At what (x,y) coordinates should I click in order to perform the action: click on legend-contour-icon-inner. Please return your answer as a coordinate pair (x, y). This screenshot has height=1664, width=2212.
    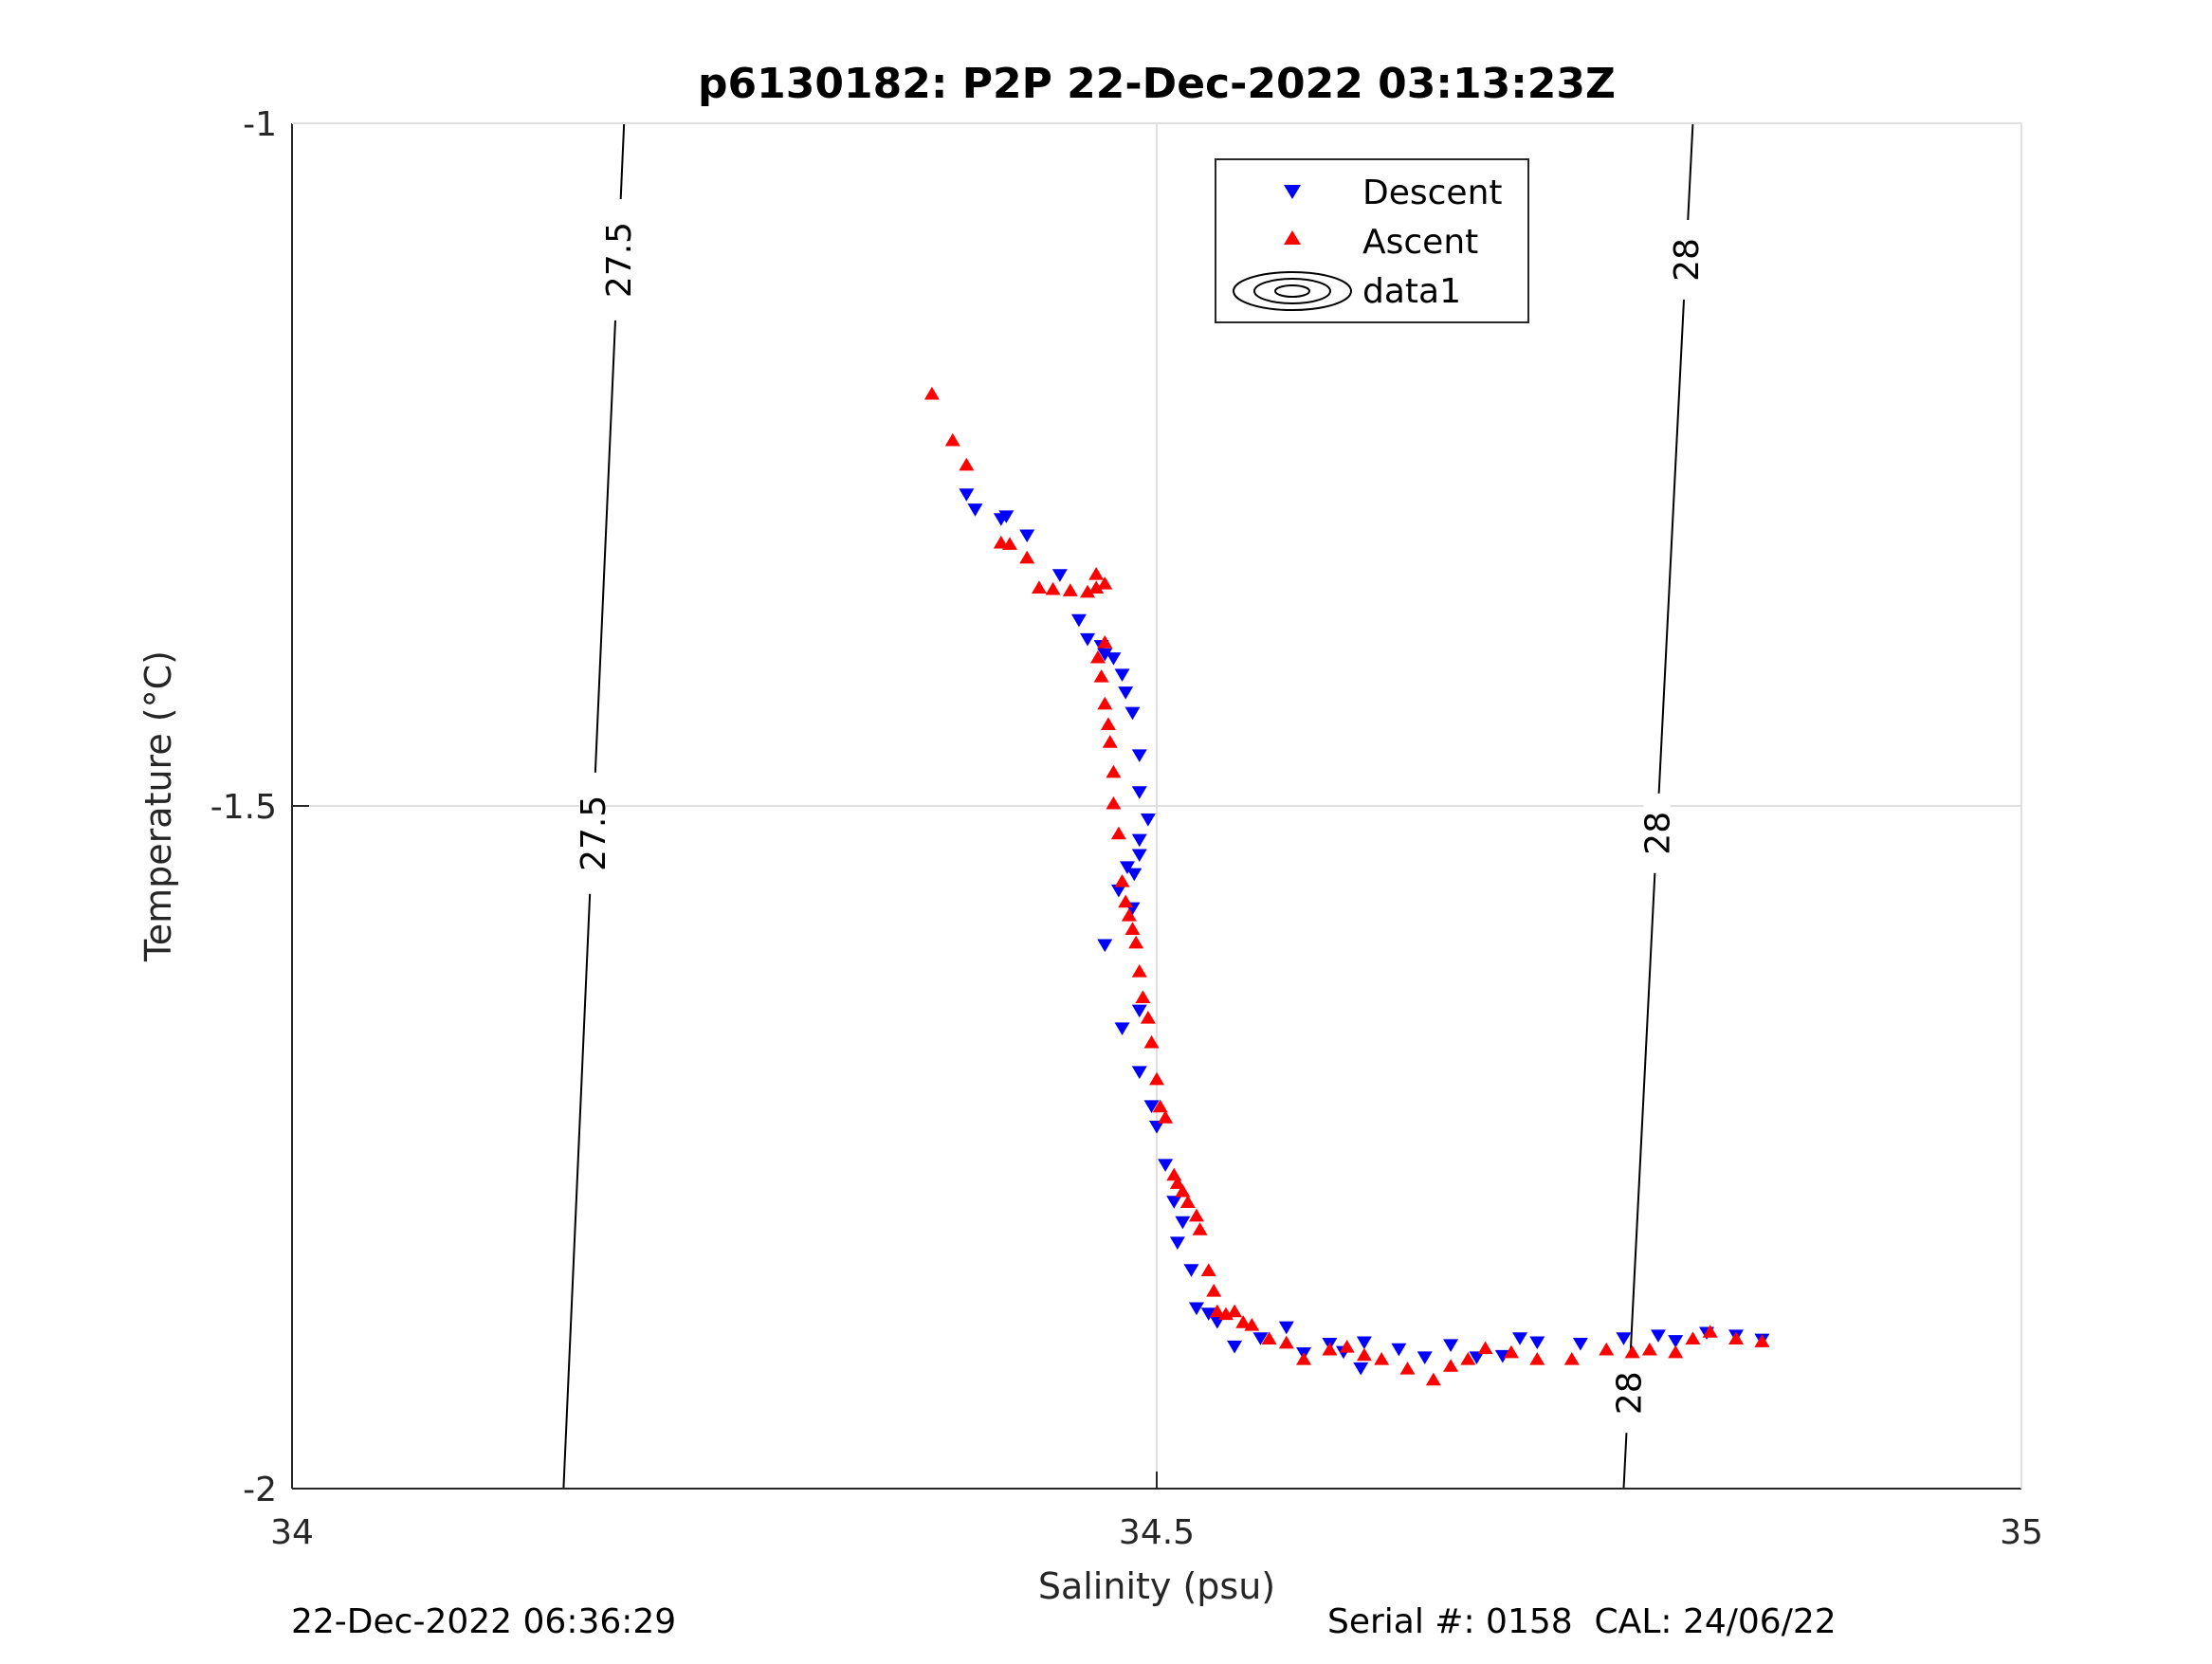
    Looking at the image, I should click on (1292, 291).